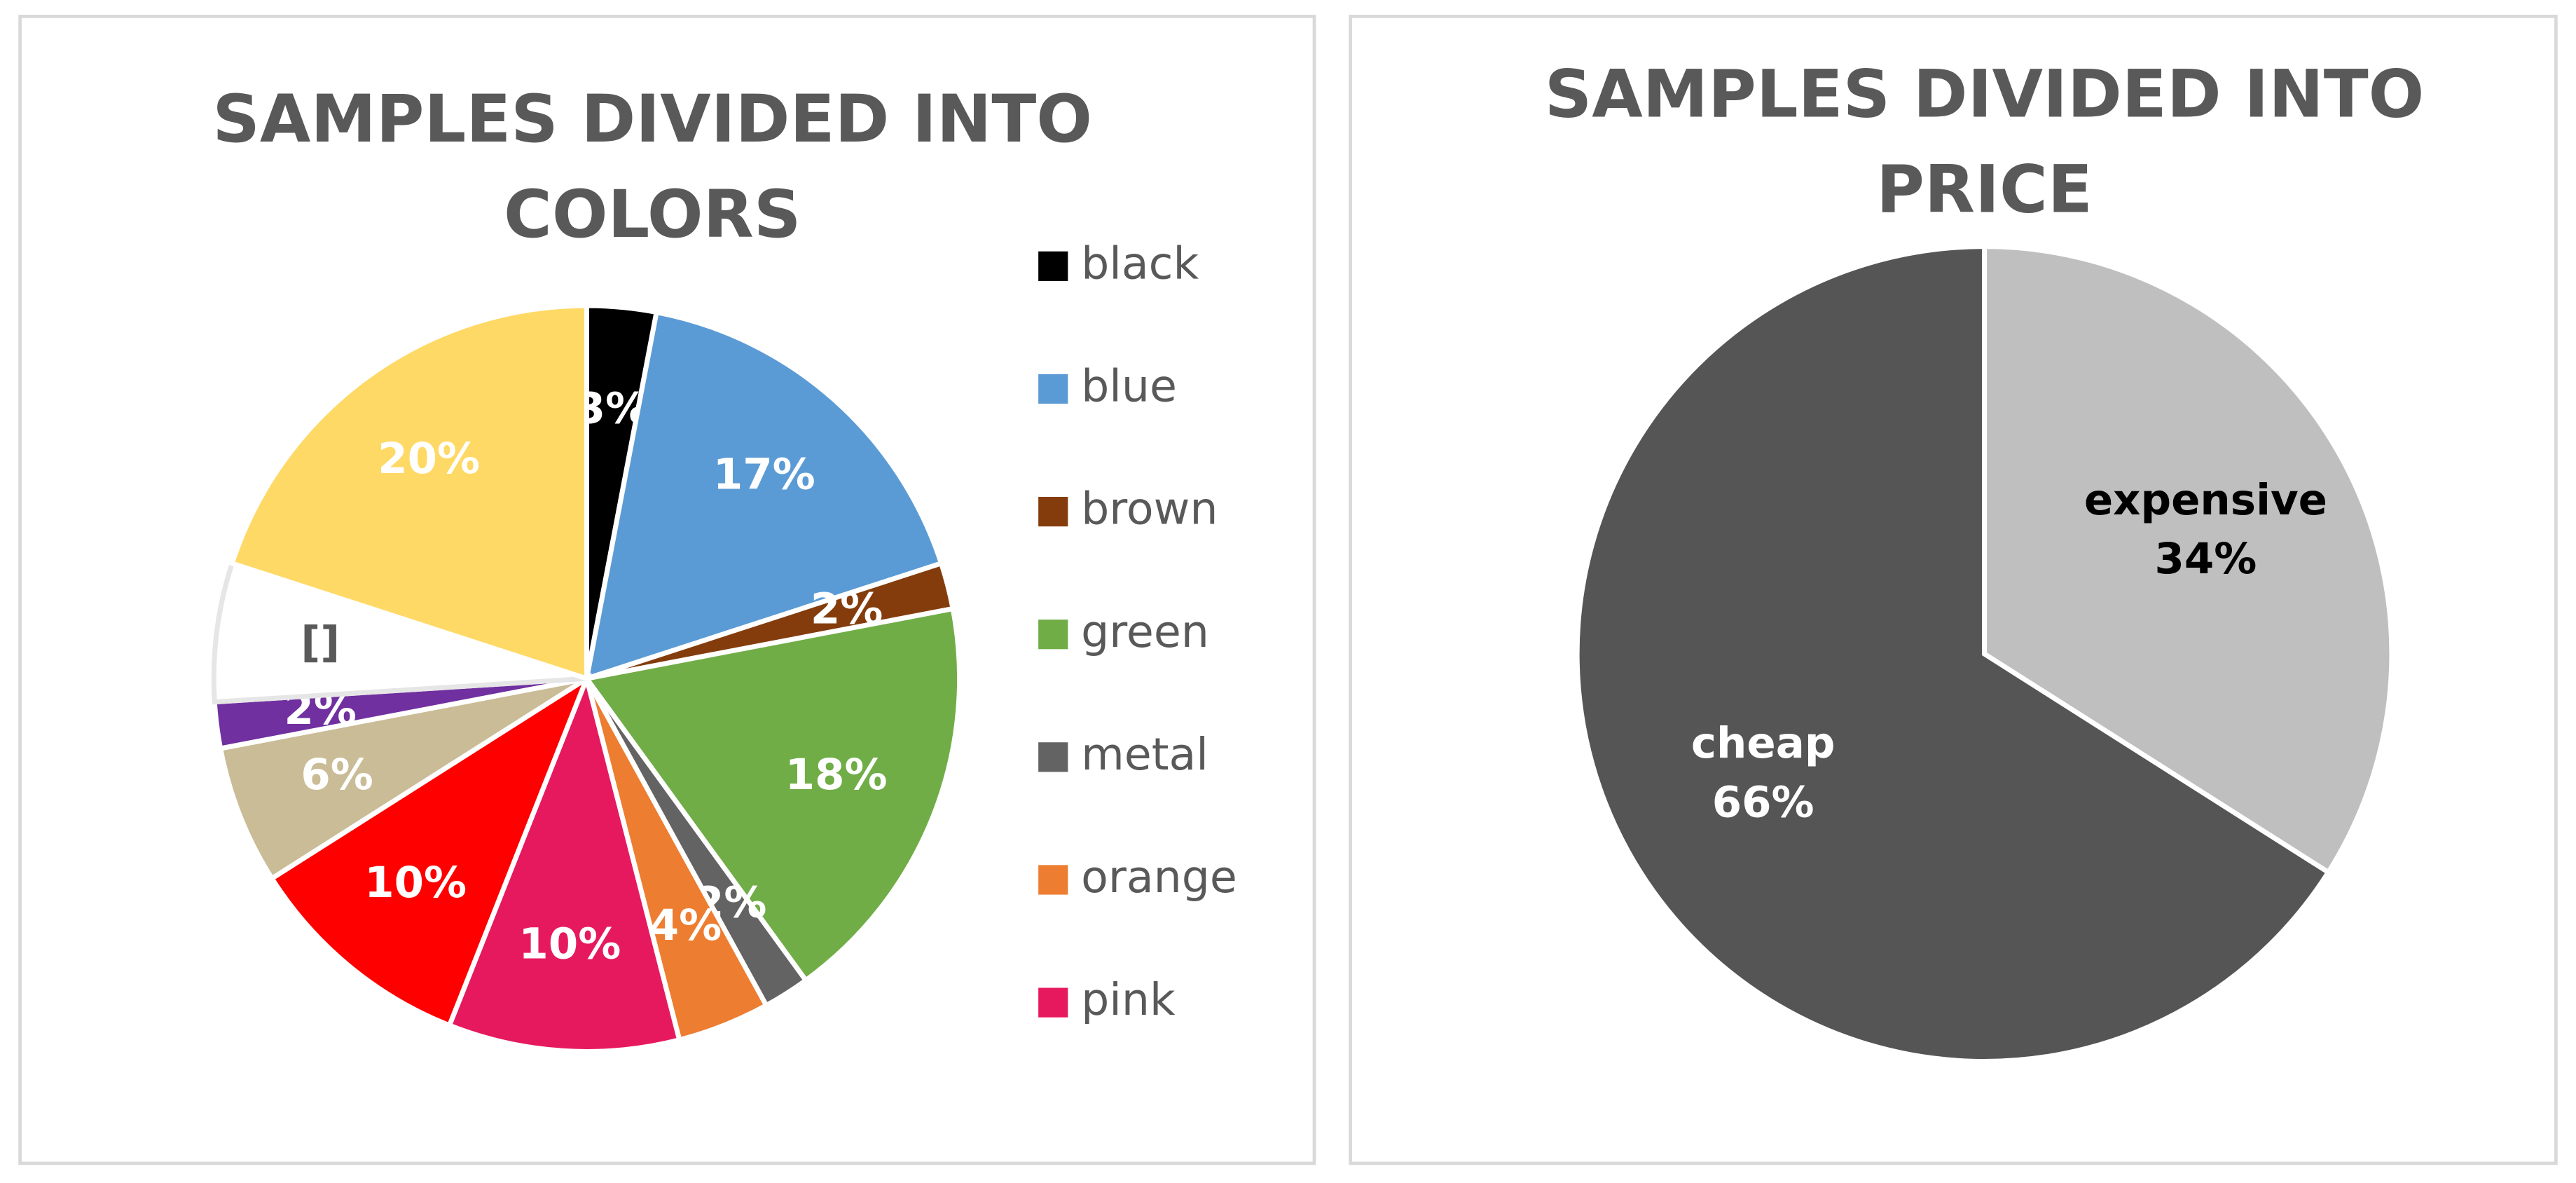 This screenshot has width=2576, height=1183. What do you see at coordinates (1149, 509) in the screenshot?
I see `legend-label: brown` at bounding box center [1149, 509].